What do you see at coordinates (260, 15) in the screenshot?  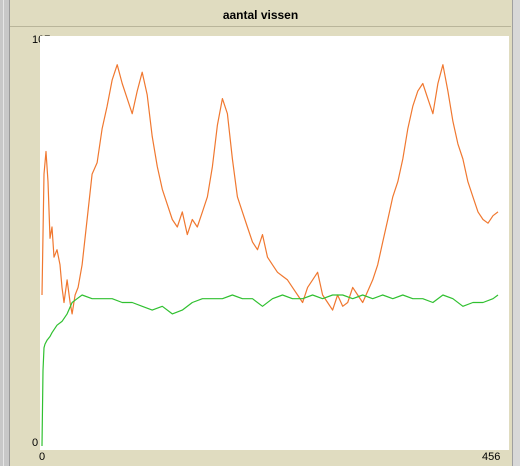 I see `plot-title: aantal vissen` at bounding box center [260, 15].